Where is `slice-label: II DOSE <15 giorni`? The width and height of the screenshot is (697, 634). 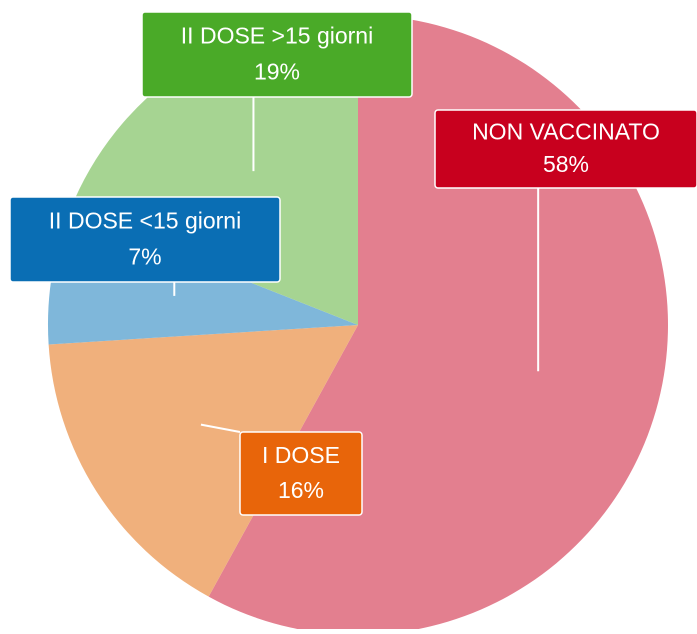
slice-label: II DOSE <15 giorni is located at coordinates (145, 221).